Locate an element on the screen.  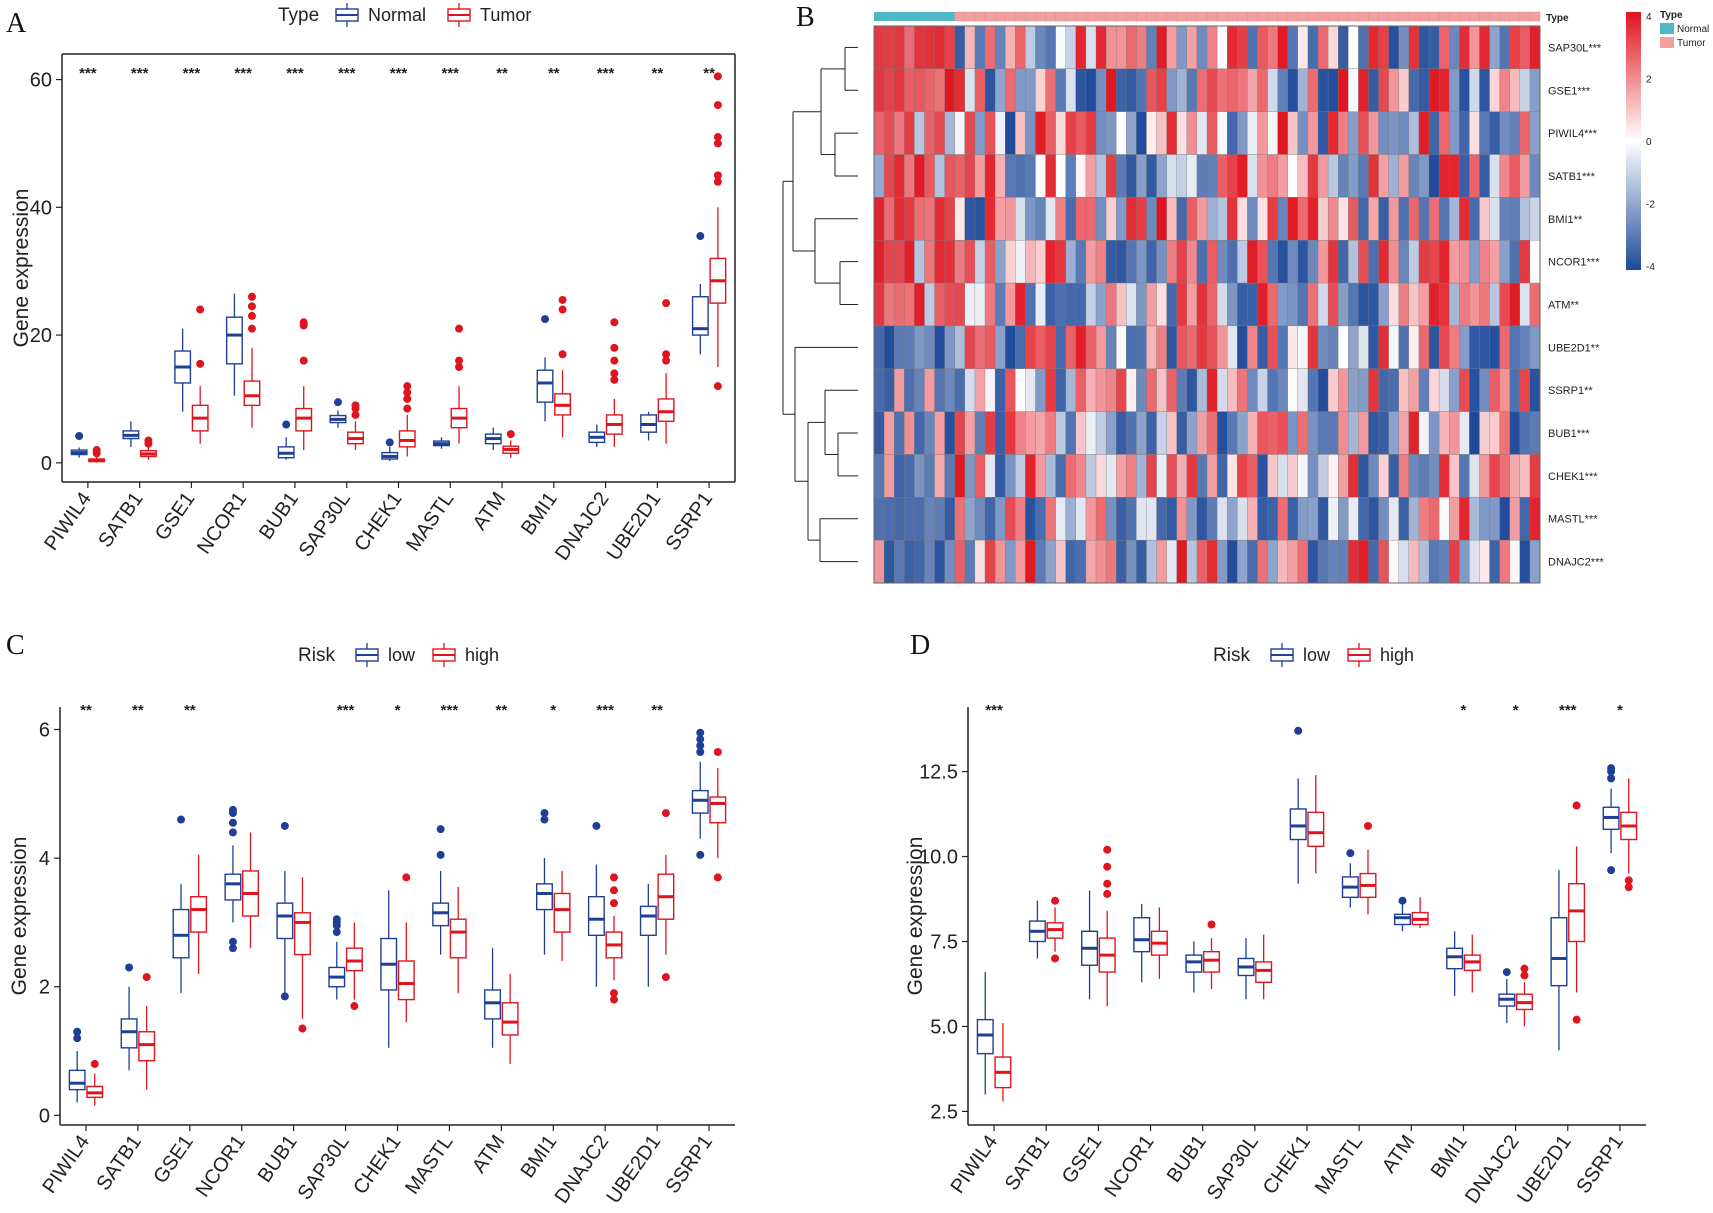
colorbar is located at coordinates (1633, 141).